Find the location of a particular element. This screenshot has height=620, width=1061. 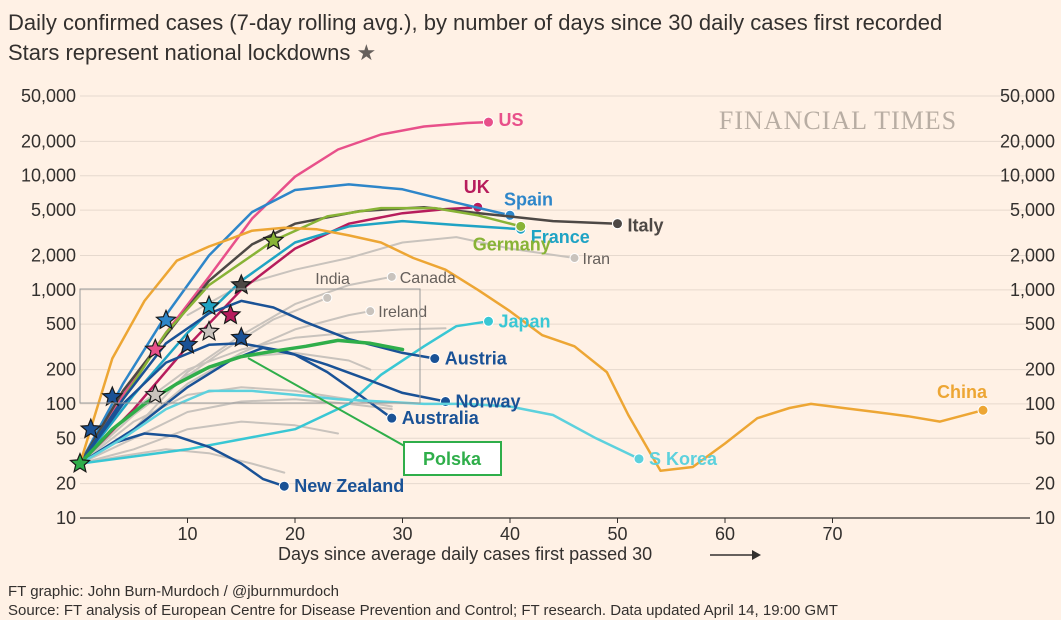

x-tick-label: 40 is located at coordinates (510, 534).